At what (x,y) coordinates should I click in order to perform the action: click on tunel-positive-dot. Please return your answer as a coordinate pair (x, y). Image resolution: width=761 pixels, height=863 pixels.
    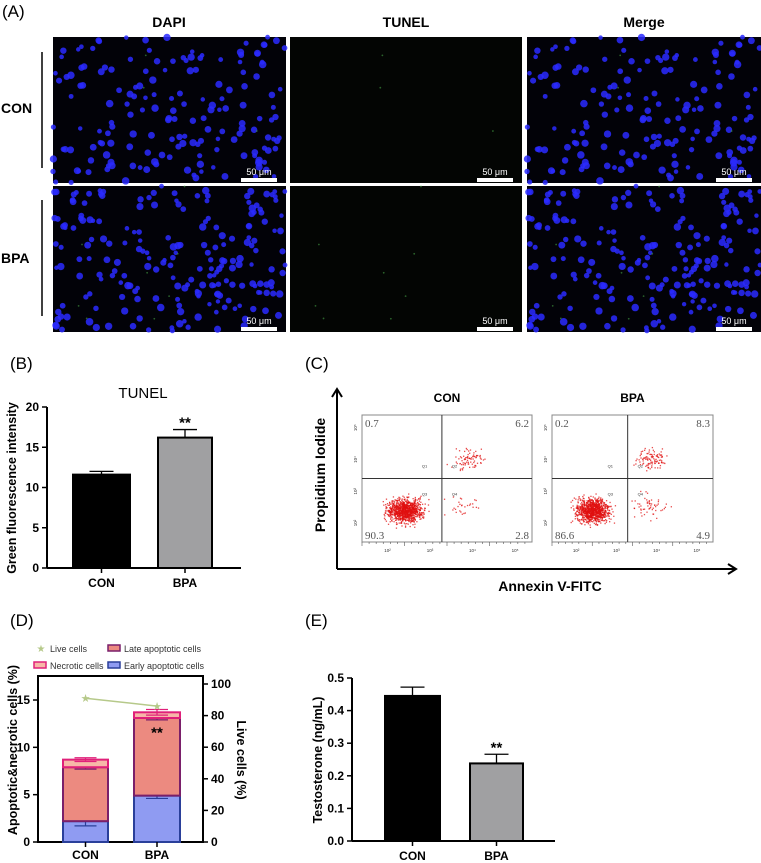
    Looking at the image, I should click on (86, 318).